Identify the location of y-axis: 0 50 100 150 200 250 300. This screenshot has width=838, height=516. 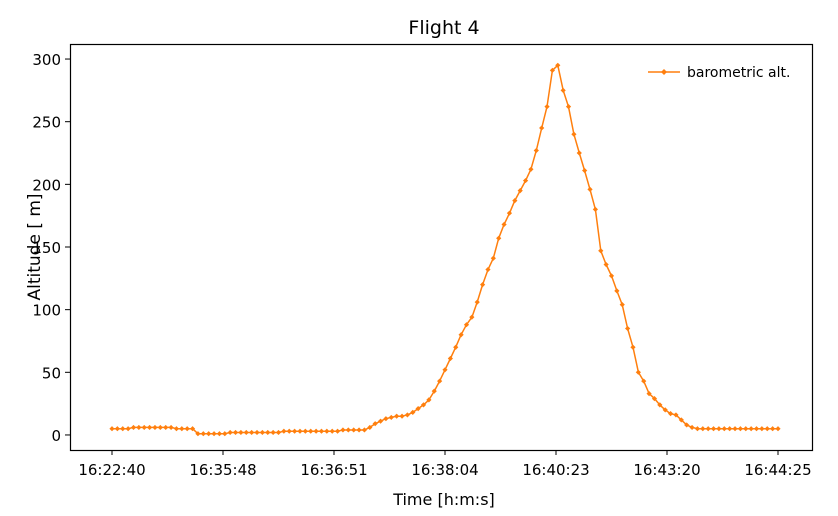
(51, 248).